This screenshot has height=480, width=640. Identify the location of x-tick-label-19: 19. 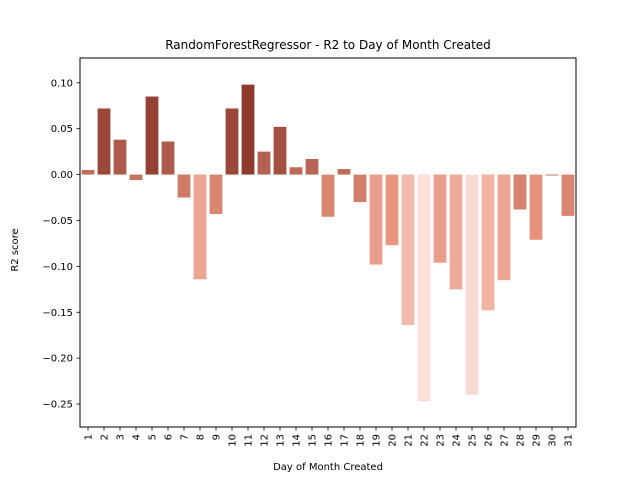
(377, 440).